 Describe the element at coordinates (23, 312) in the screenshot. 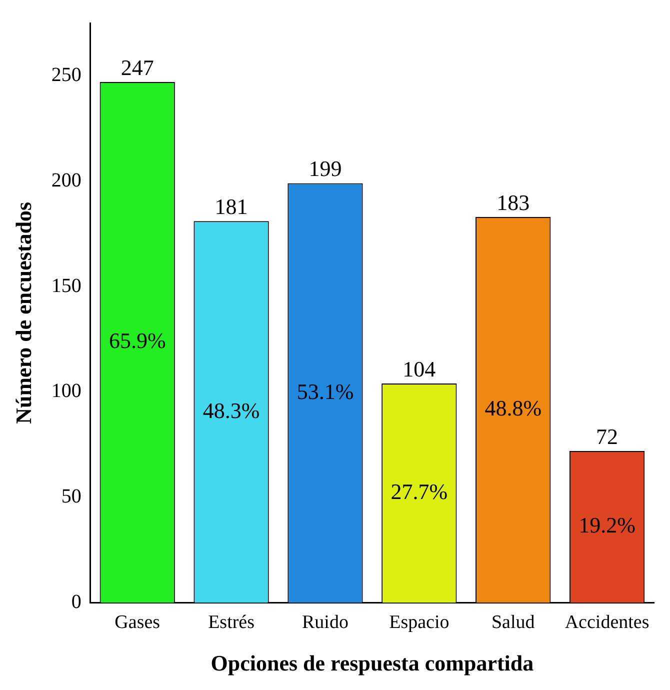

I see `y-axis-title: Número de encuestados` at that location.